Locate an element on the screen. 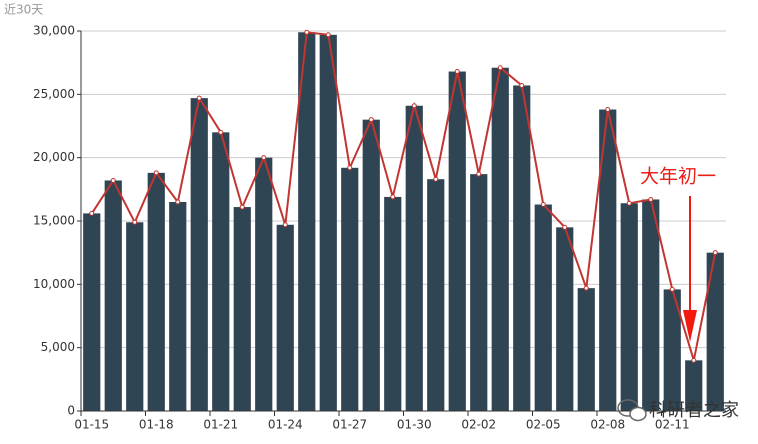 The width and height of the screenshot is (758, 444). watermark-icon is located at coordinates (632, 410).